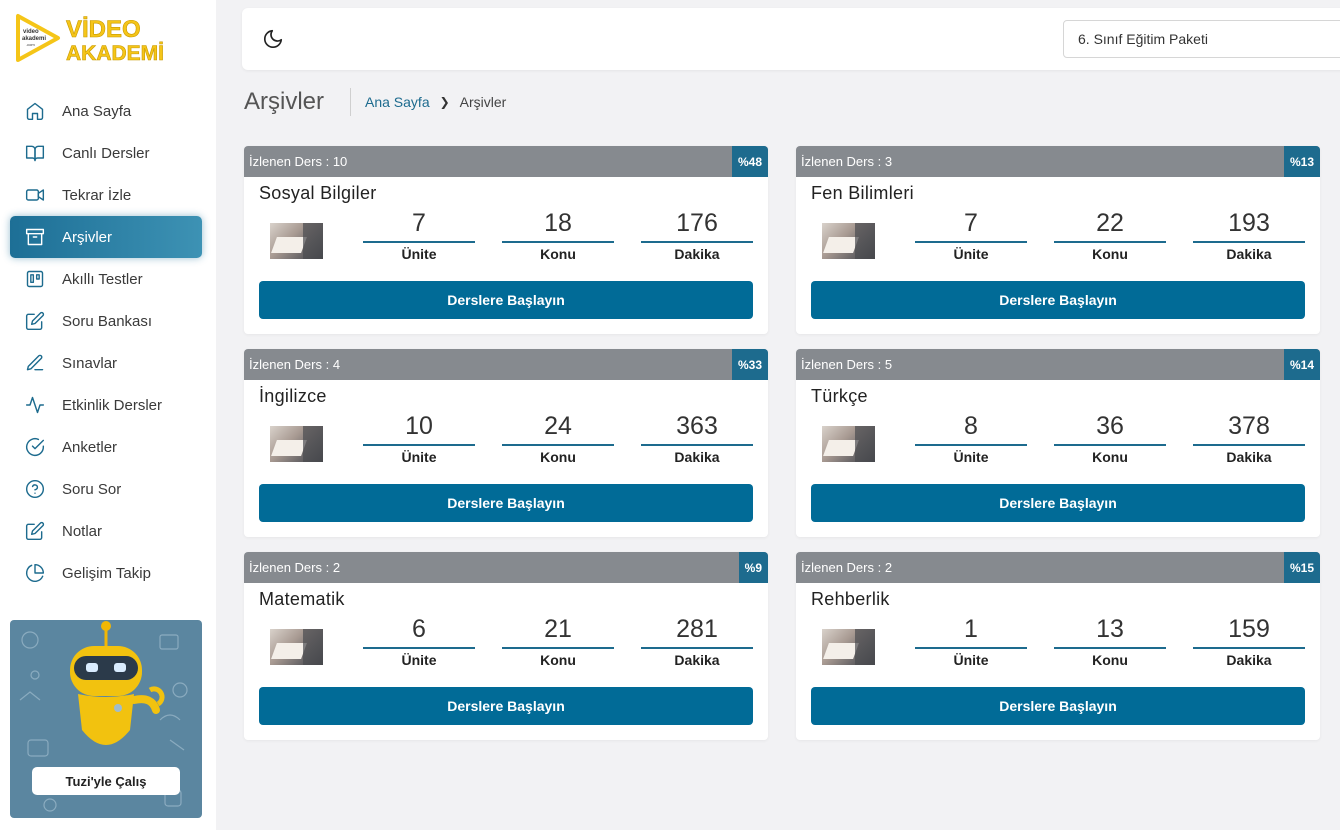 The height and width of the screenshot is (830, 1340). Describe the element at coordinates (697, 428) in the screenshot. I see `minute-count: 363` at that location.